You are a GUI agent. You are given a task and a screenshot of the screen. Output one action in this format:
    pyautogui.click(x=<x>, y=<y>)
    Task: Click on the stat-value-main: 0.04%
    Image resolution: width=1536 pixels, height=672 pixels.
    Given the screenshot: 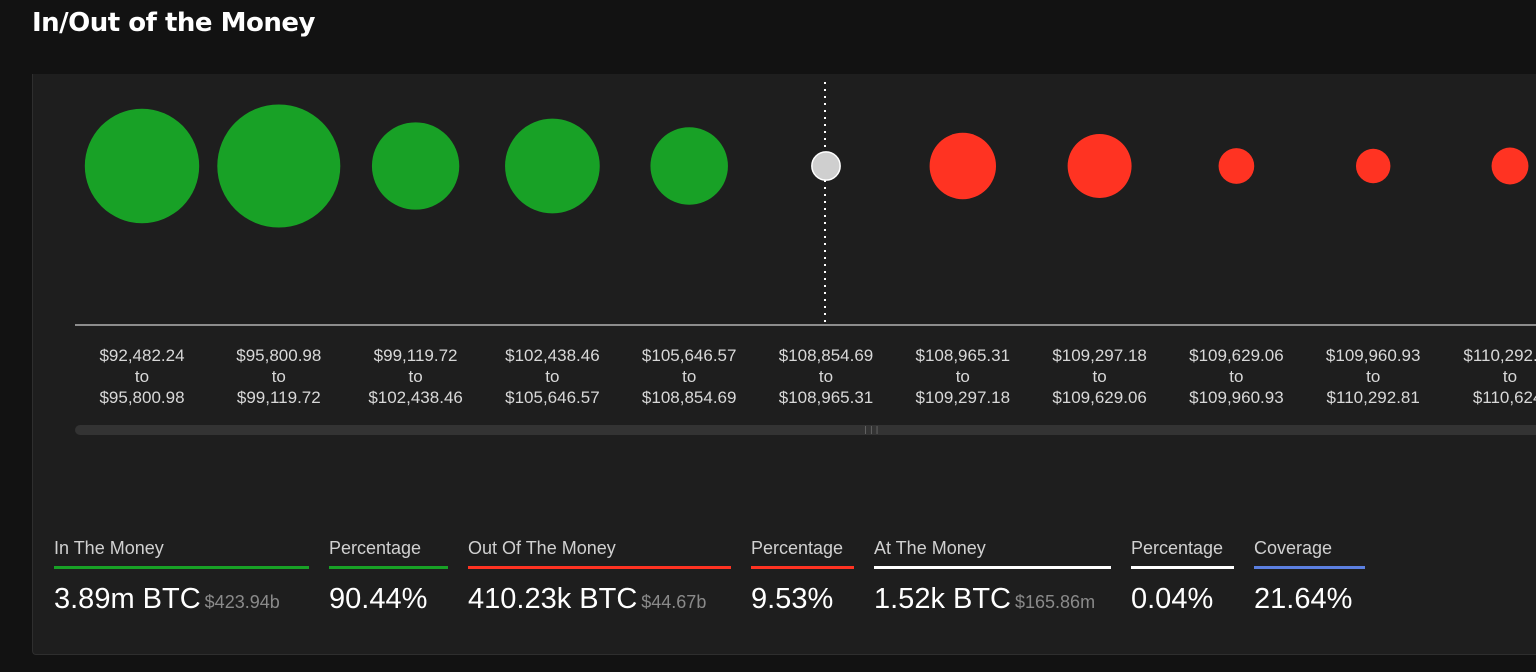 What is the action you would take?
    pyautogui.click(x=1172, y=599)
    